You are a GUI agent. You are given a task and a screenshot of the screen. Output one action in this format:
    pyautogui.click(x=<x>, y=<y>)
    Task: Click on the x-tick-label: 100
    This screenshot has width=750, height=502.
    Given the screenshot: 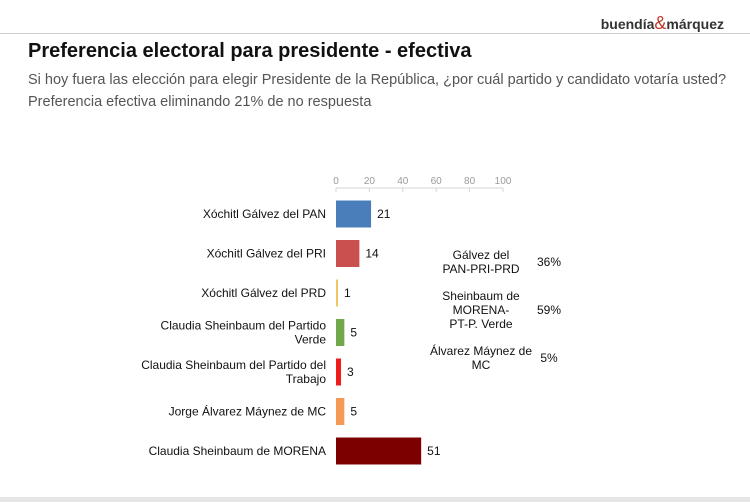 What is the action you would take?
    pyautogui.click(x=503, y=181)
    